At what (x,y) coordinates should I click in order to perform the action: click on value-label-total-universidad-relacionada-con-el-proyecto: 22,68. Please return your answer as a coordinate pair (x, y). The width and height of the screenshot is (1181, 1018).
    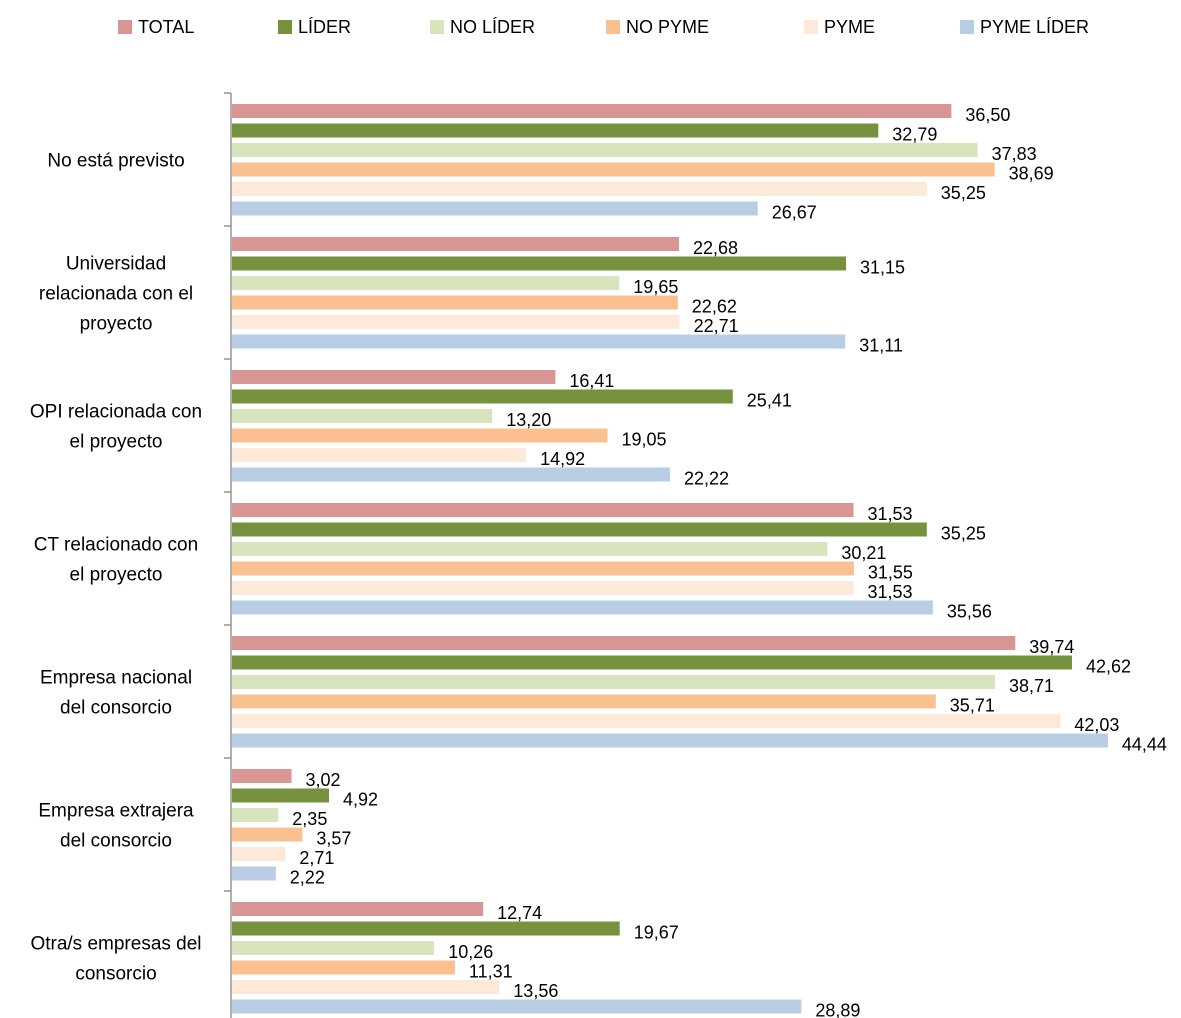
    Looking at the image, I should click on (715, 248).